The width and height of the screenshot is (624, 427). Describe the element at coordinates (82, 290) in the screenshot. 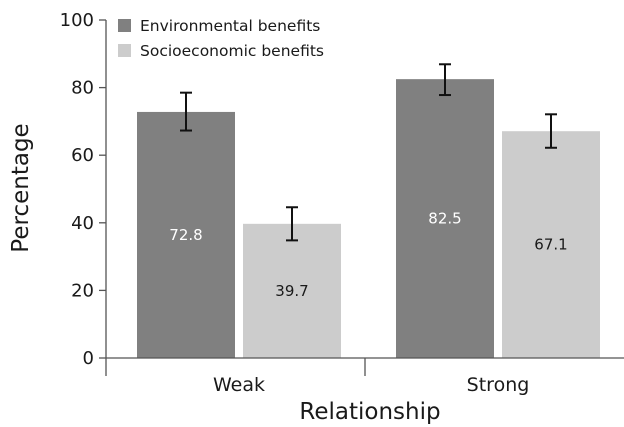

I see `y-tick-label: 20` at that location.